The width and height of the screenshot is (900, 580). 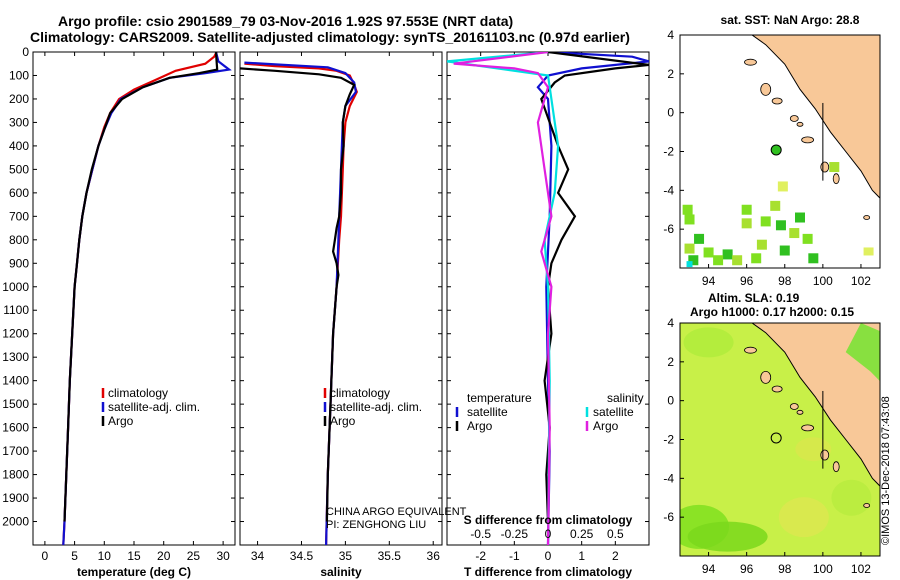 What do you see at coordinates (594, 287) in the screenshot?
I see `series-line-t-argo` at bounding box center [594, 287].